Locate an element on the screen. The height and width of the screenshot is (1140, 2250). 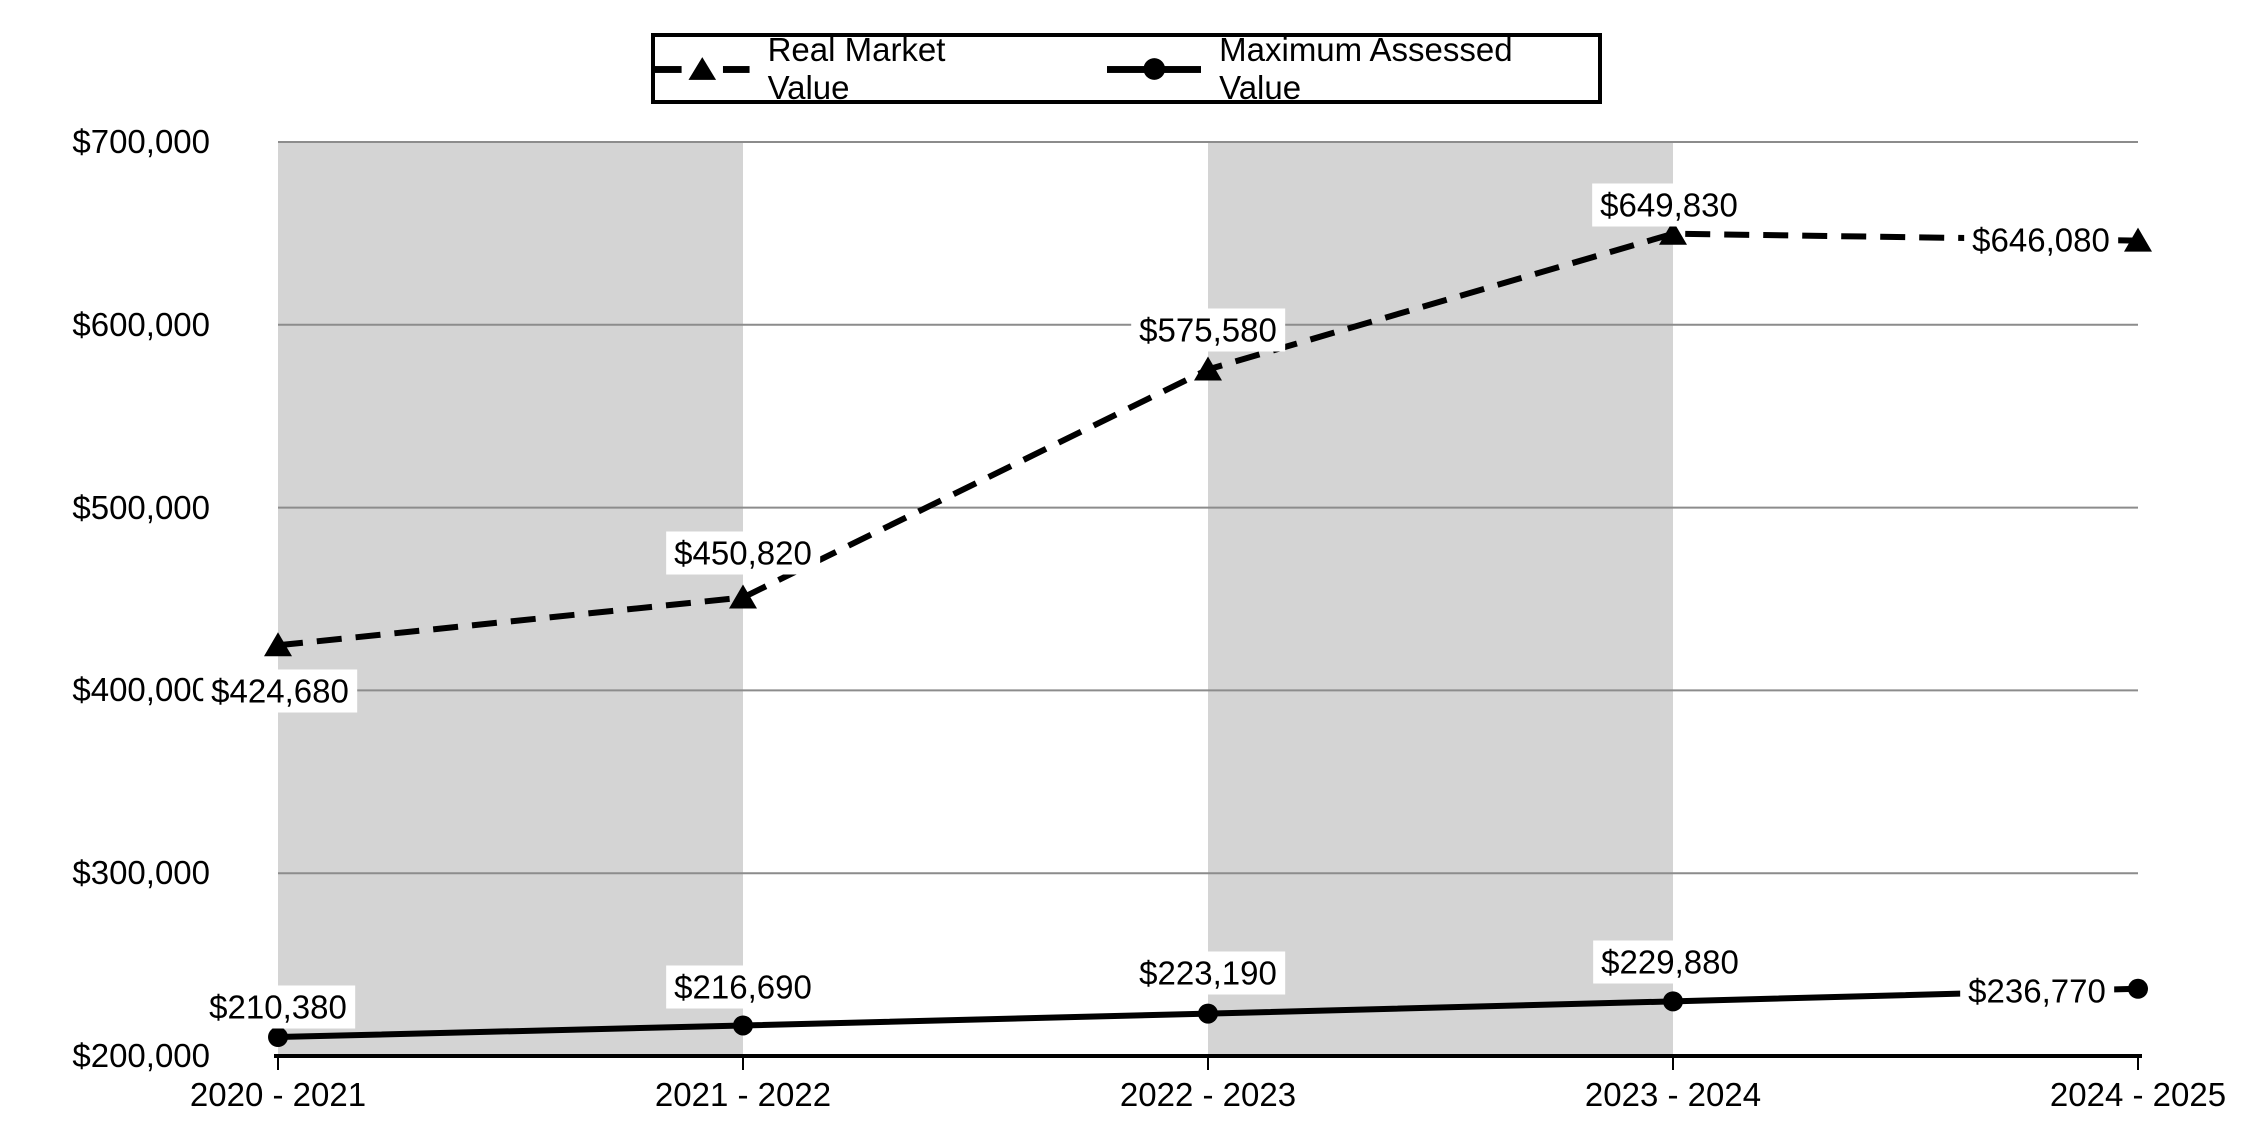
x-axis-tick-label: 2023 - 2024 is located at coordinates (1673, 1094).